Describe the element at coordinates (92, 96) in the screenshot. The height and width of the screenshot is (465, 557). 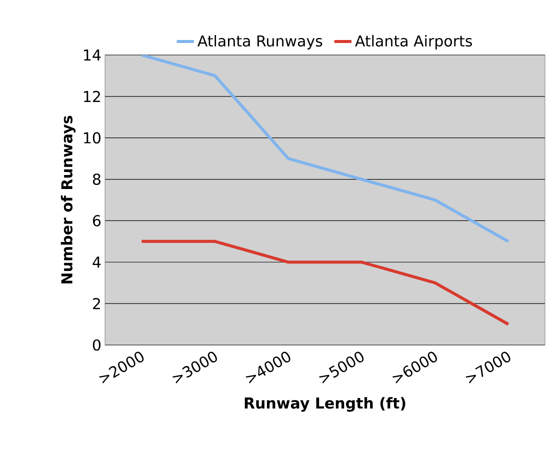
I see `y-tick-label: 12` at that location.